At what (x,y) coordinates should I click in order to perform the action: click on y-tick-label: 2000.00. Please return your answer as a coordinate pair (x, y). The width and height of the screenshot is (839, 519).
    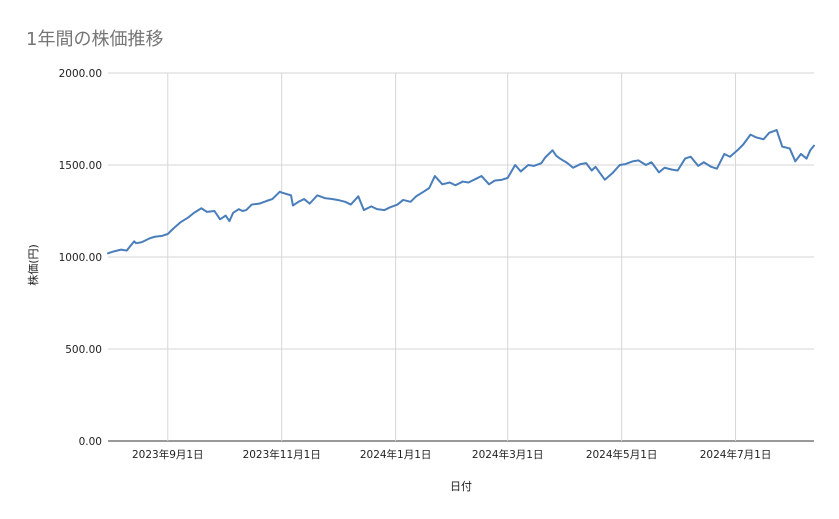
    Looking at the image, I should click on (80, 74).